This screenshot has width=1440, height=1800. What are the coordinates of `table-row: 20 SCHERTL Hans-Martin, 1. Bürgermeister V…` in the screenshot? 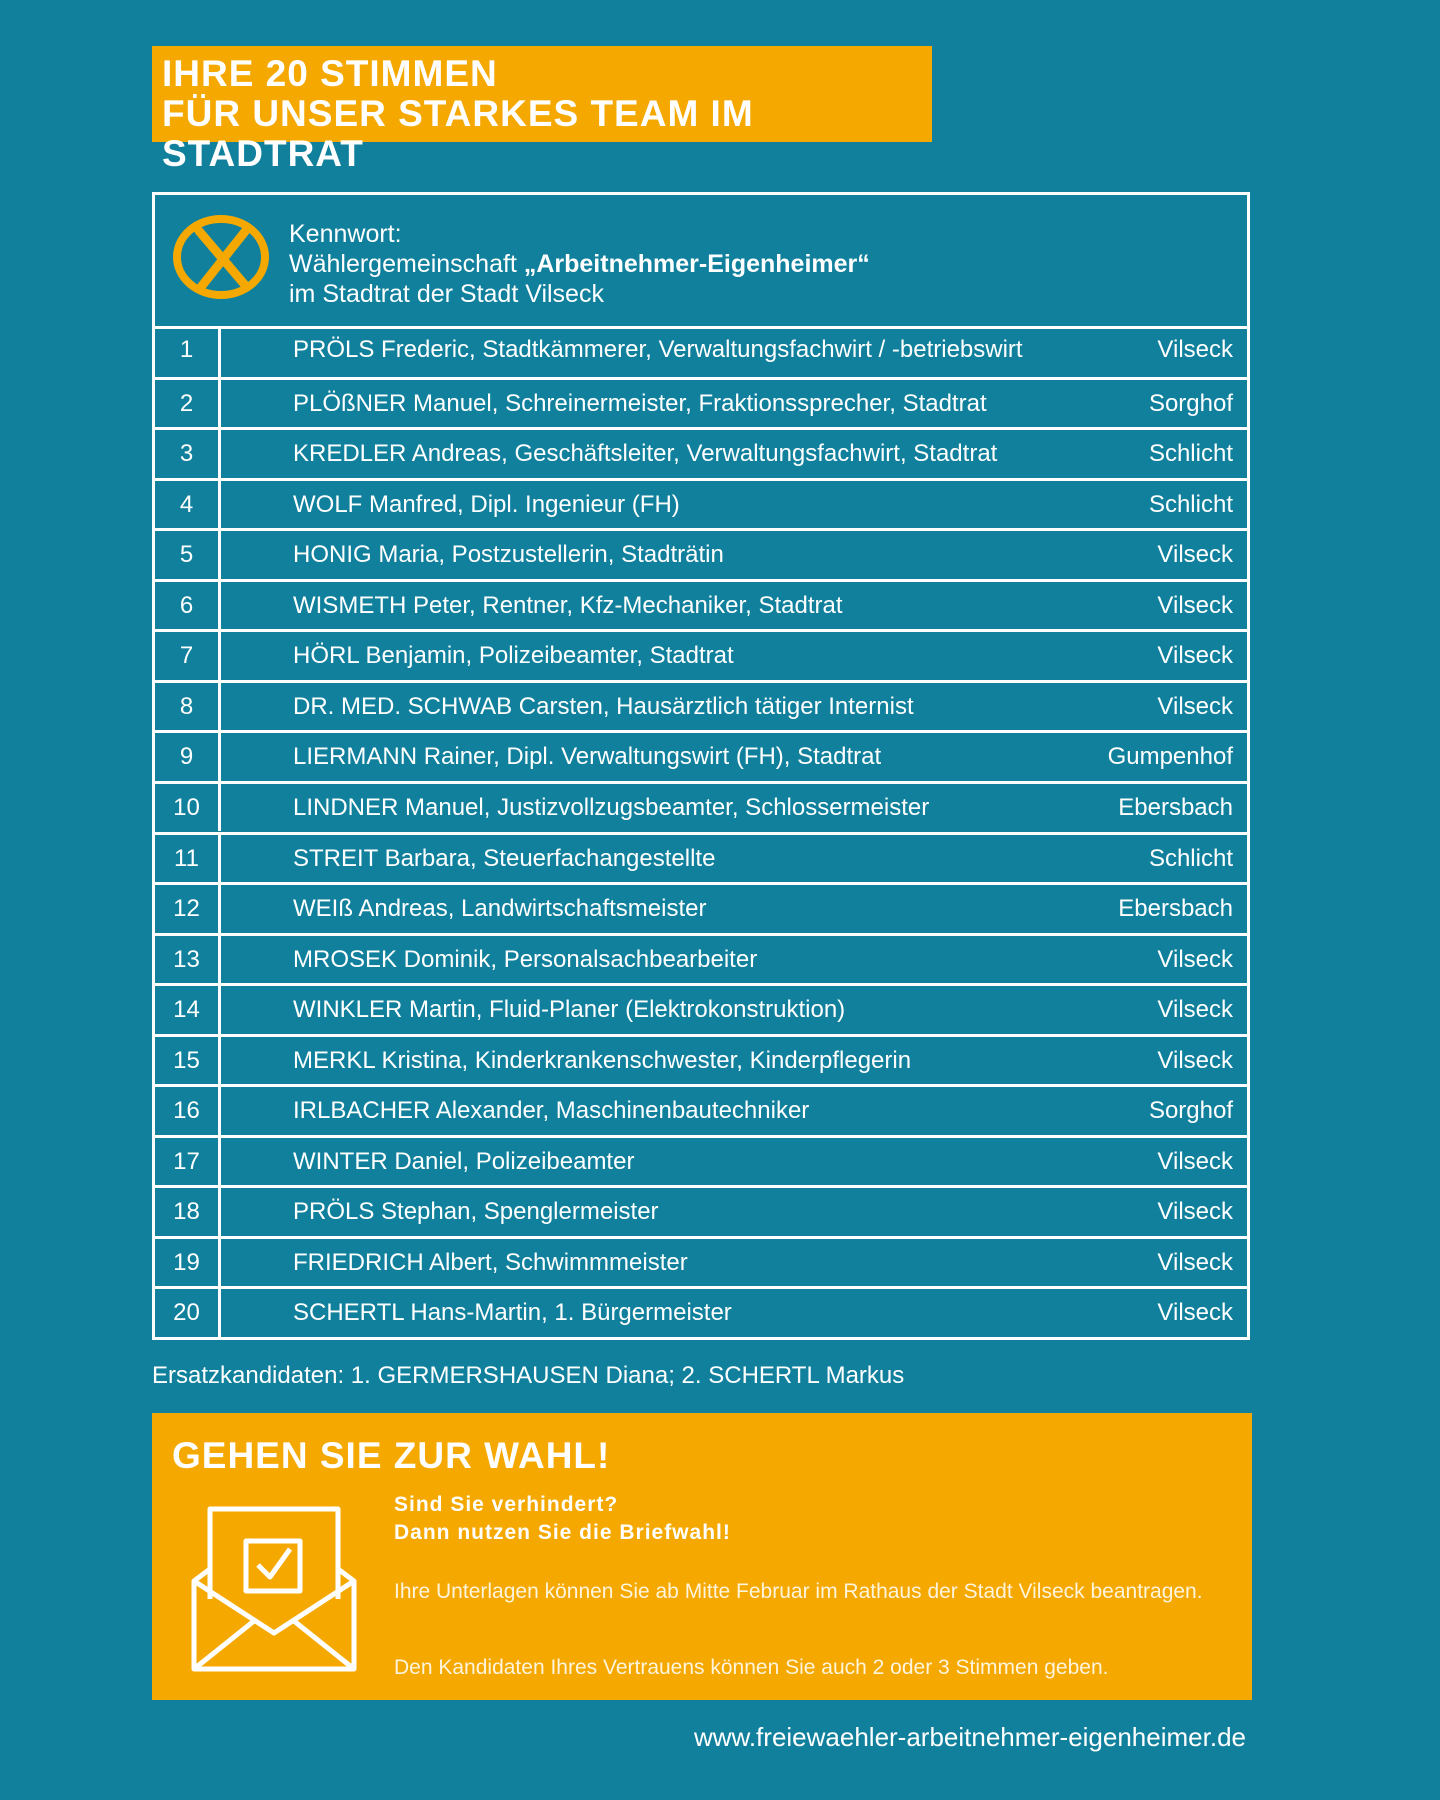 It's located at (701, 1311).